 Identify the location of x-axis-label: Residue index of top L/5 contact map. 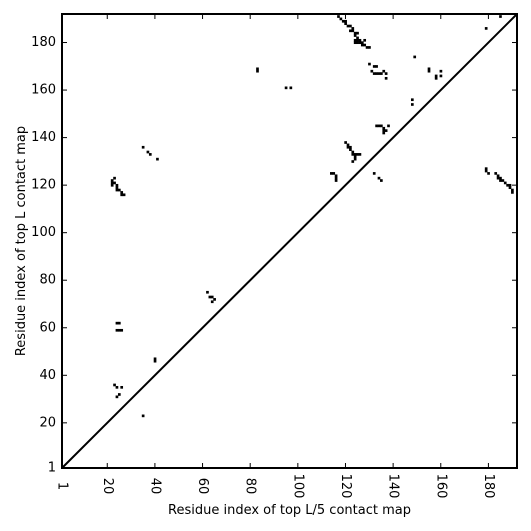
(289, 510).